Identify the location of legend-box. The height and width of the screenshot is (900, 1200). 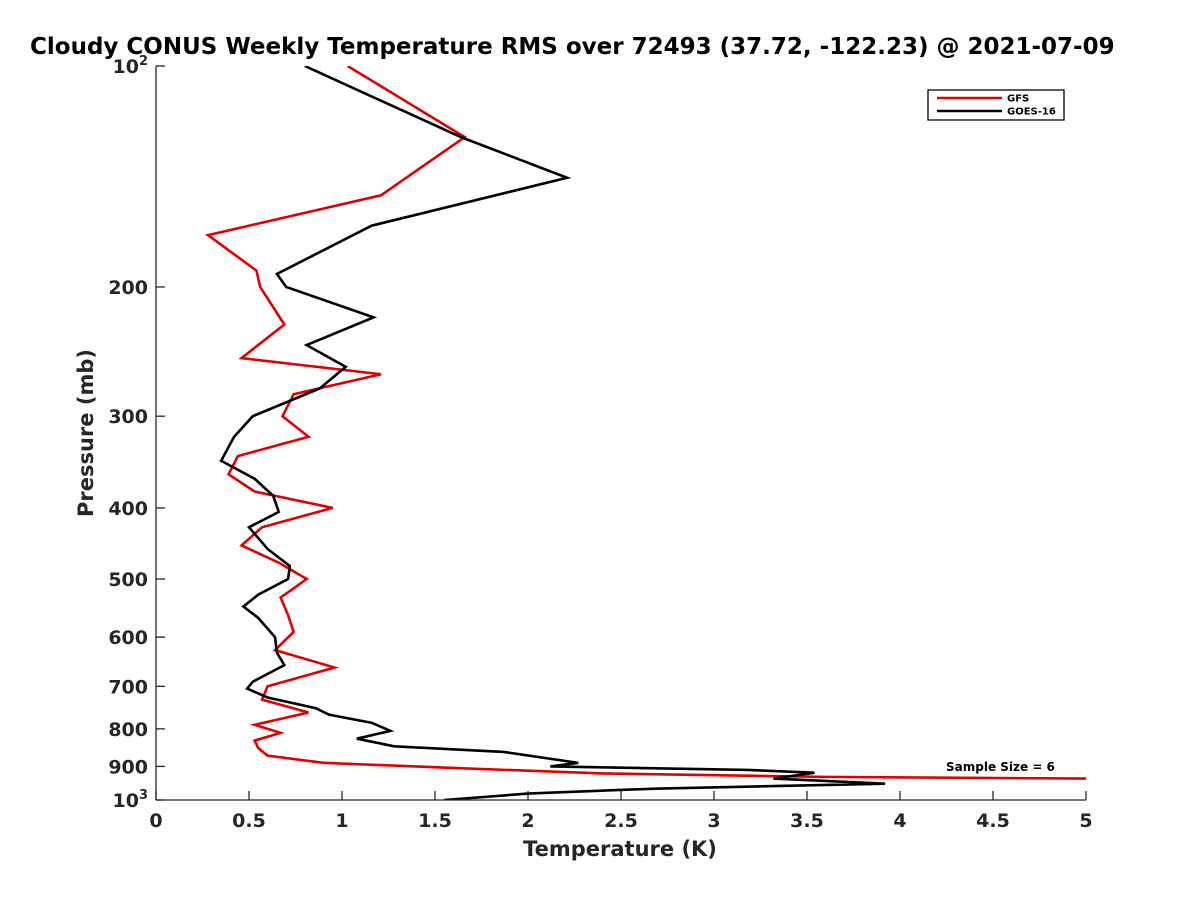
(996, 105).